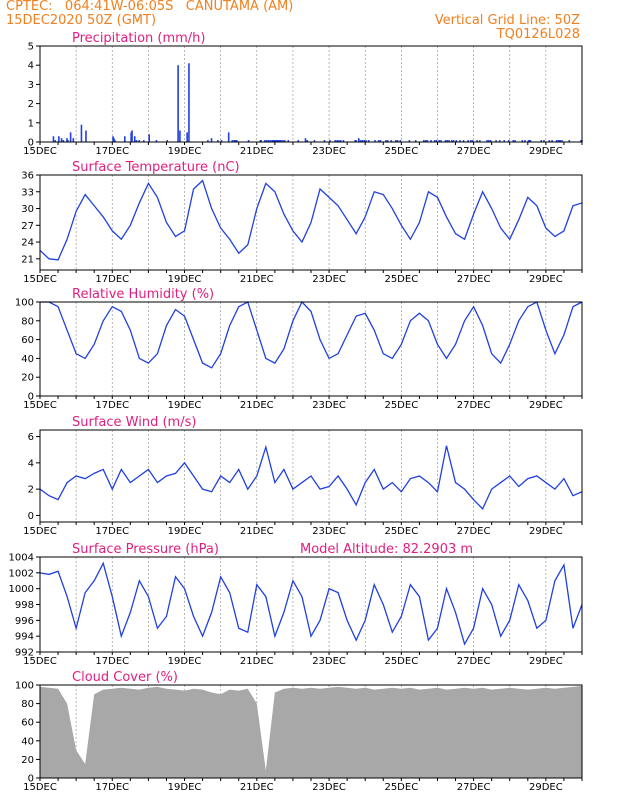 This screenshot has height=800, width=618. I want to click on y-tick-label: 994, so click(24, 637).